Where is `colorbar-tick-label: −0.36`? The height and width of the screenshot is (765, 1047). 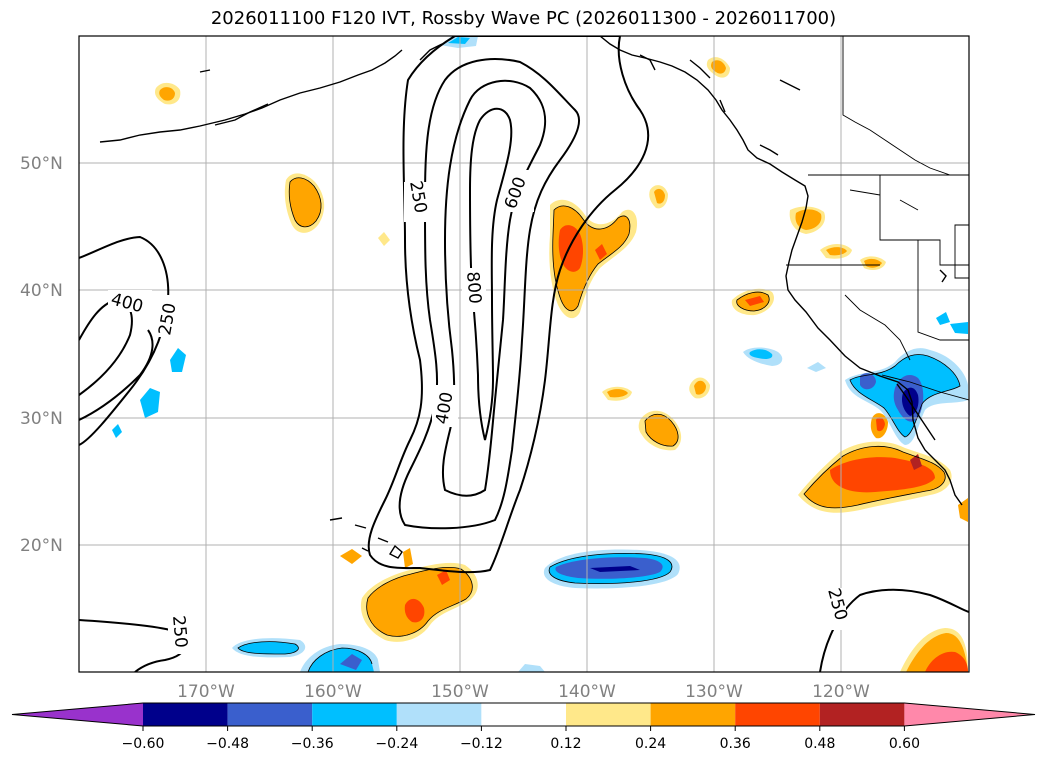 colorbar-tick-label: −0.36 is located at coordinates (312, 744).